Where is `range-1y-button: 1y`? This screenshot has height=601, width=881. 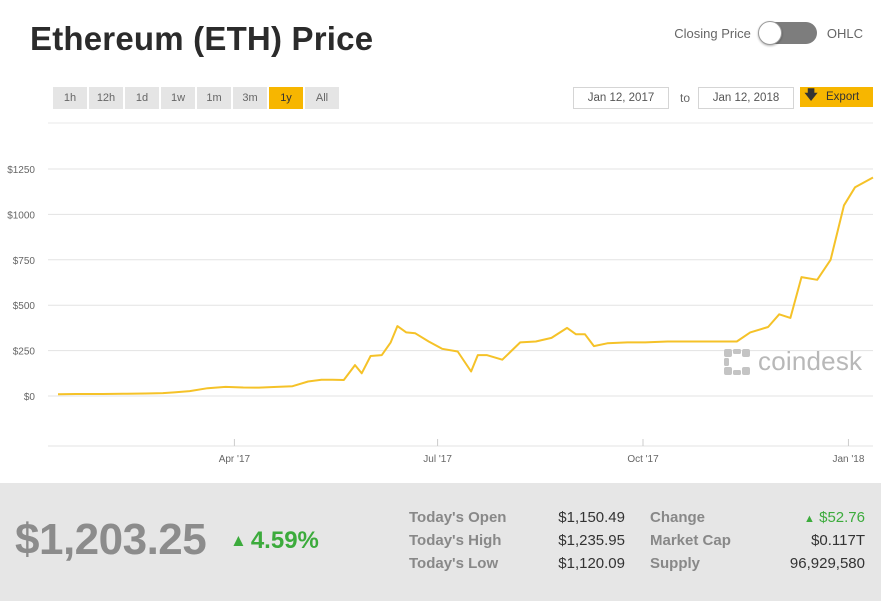 range-1y-button: 1y is located at coordinates (286, 98).